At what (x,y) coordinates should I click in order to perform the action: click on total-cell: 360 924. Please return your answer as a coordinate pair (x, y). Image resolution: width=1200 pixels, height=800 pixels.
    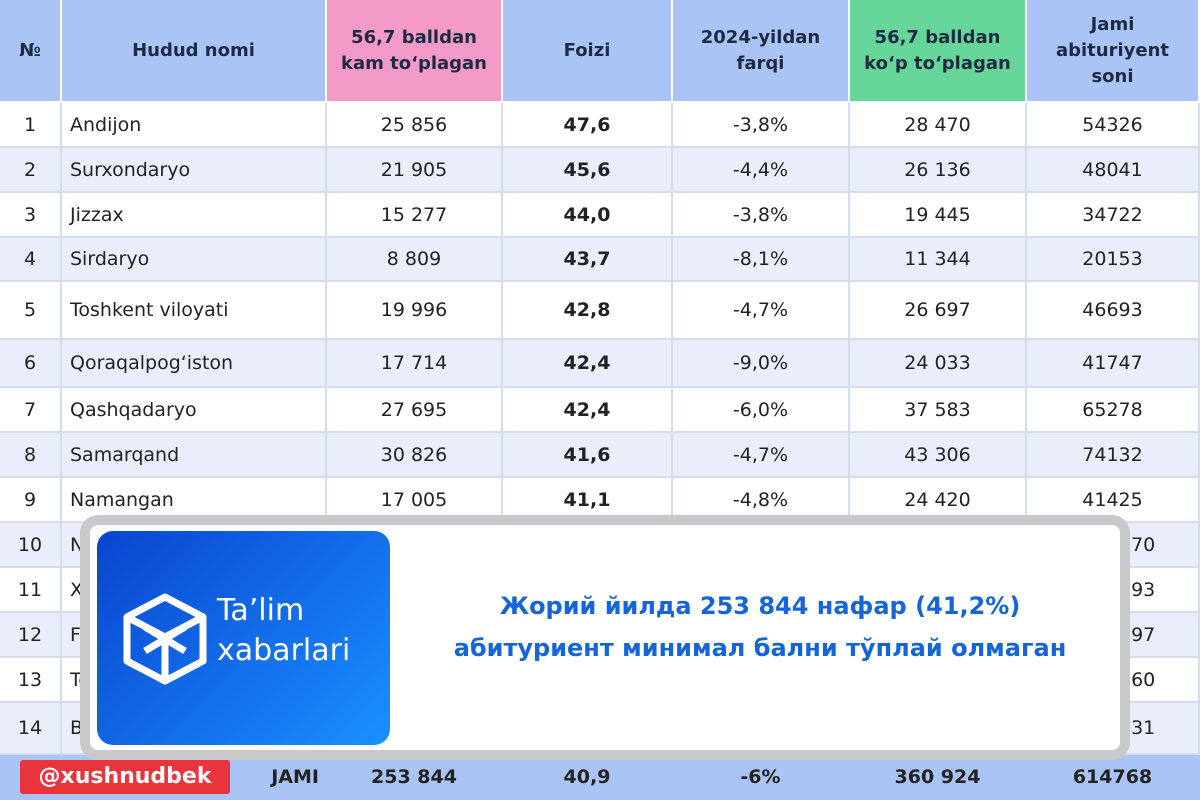
    Looking at the image, I should click on (938, 777).